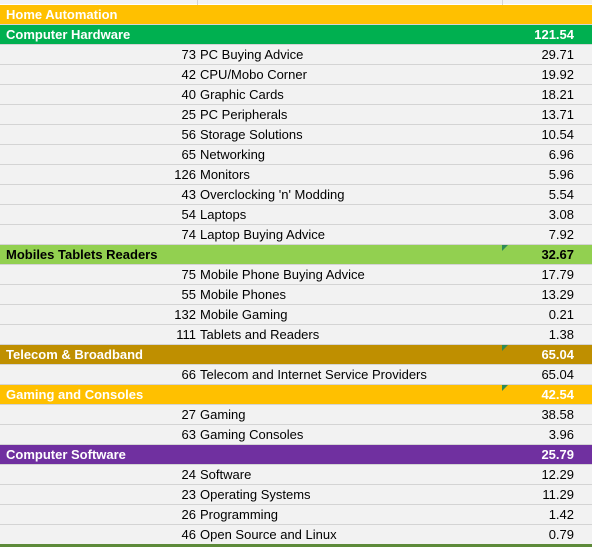 The width and height of the screenshot is (592, 547). I want to click on category-total: 32.67, so click(557, 254).